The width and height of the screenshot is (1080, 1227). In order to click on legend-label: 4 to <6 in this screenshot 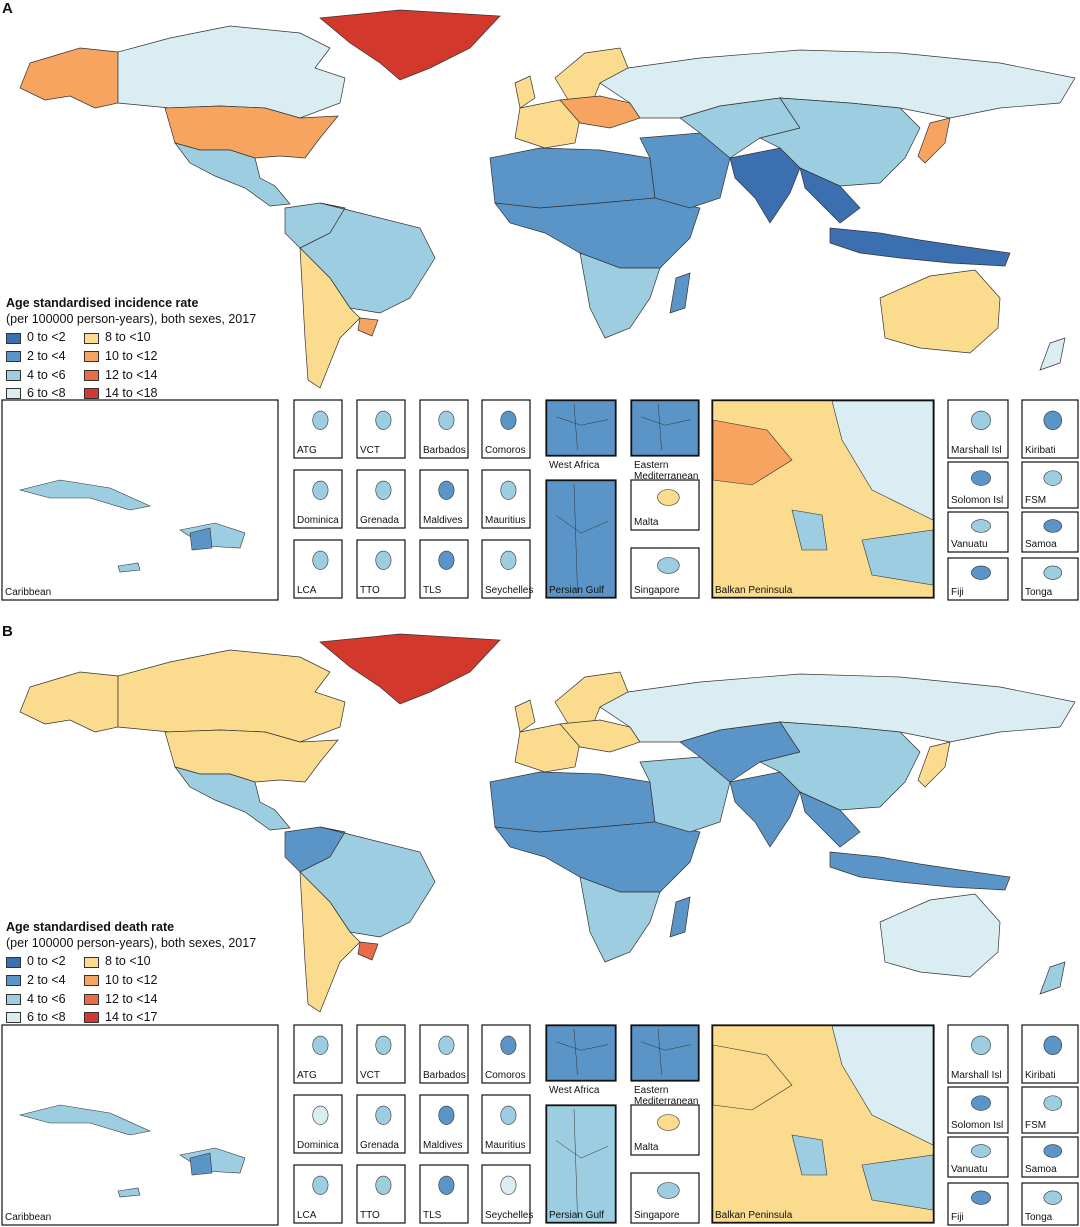, I will do `click(46, 374)`.